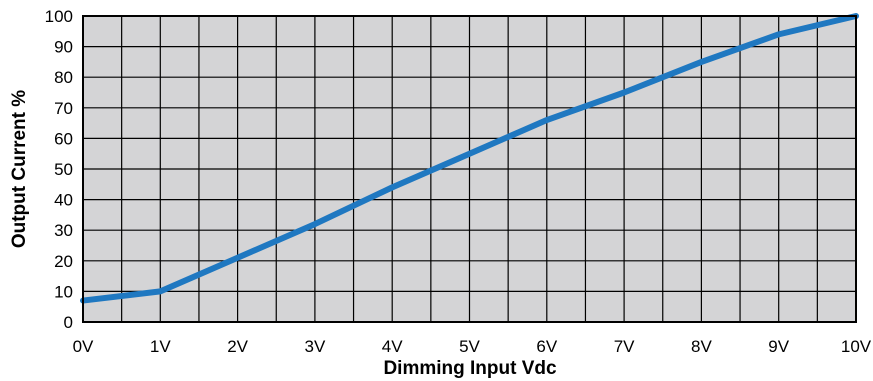 The height and width of the screenshot is (381, 873). What do you see at coordinates (63, 230) in the screenshot?
I see `y-tick-label: 30` at bounding box center [63, 230].